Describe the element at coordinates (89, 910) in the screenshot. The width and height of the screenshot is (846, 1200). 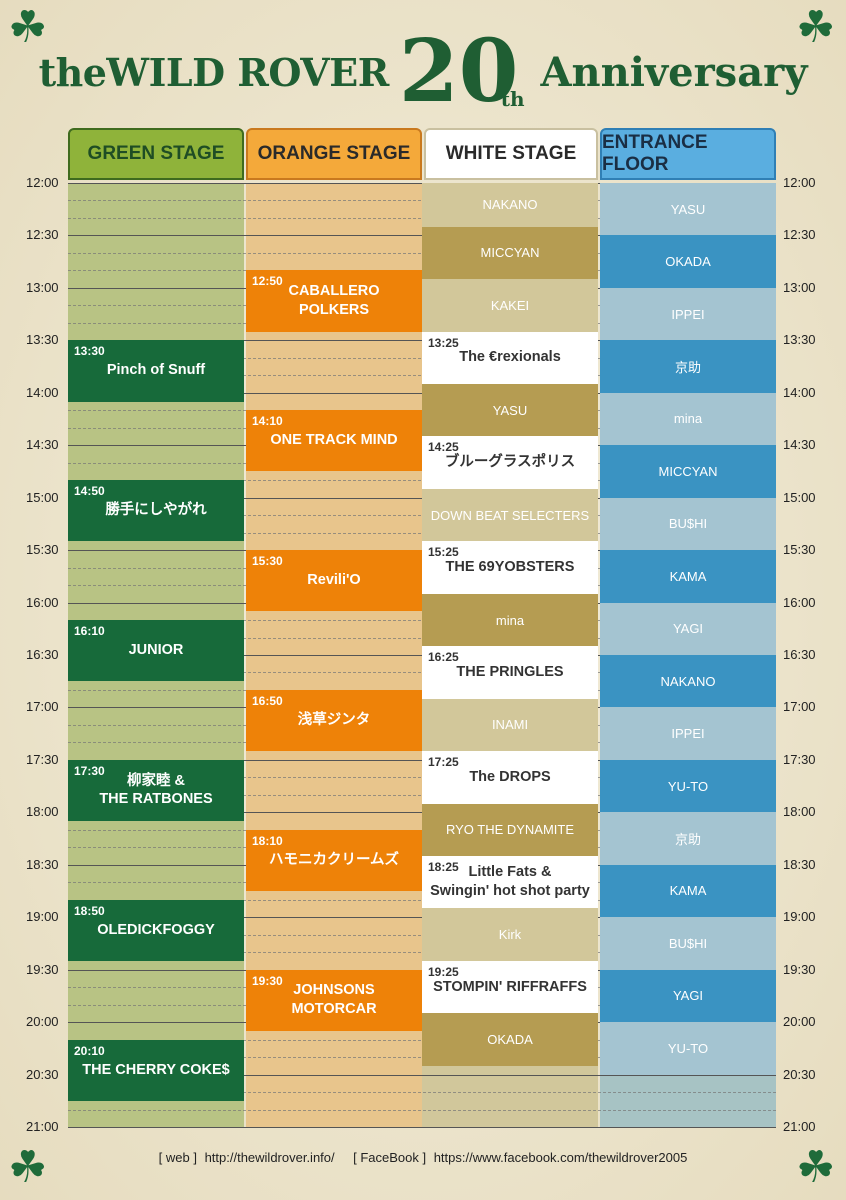
I see `set-time: 18:50` at that location.